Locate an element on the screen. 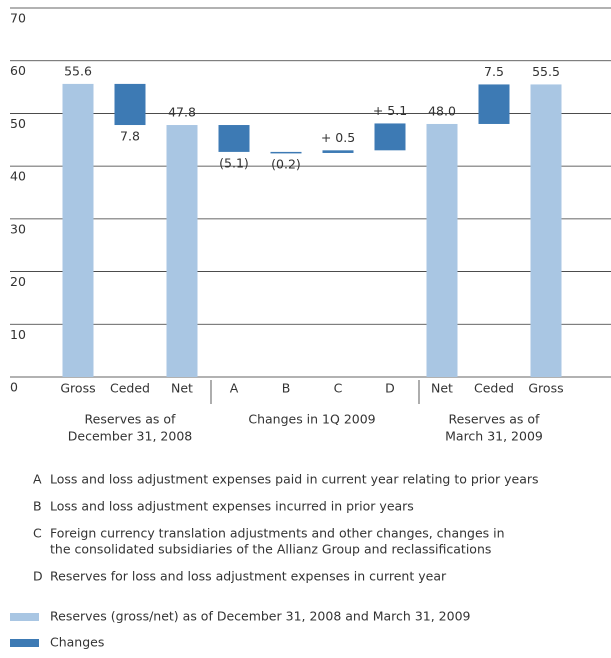 The height and width of the screenshot is (658, 611). y-tick-label: 40 is located at coordinates (18, 176).